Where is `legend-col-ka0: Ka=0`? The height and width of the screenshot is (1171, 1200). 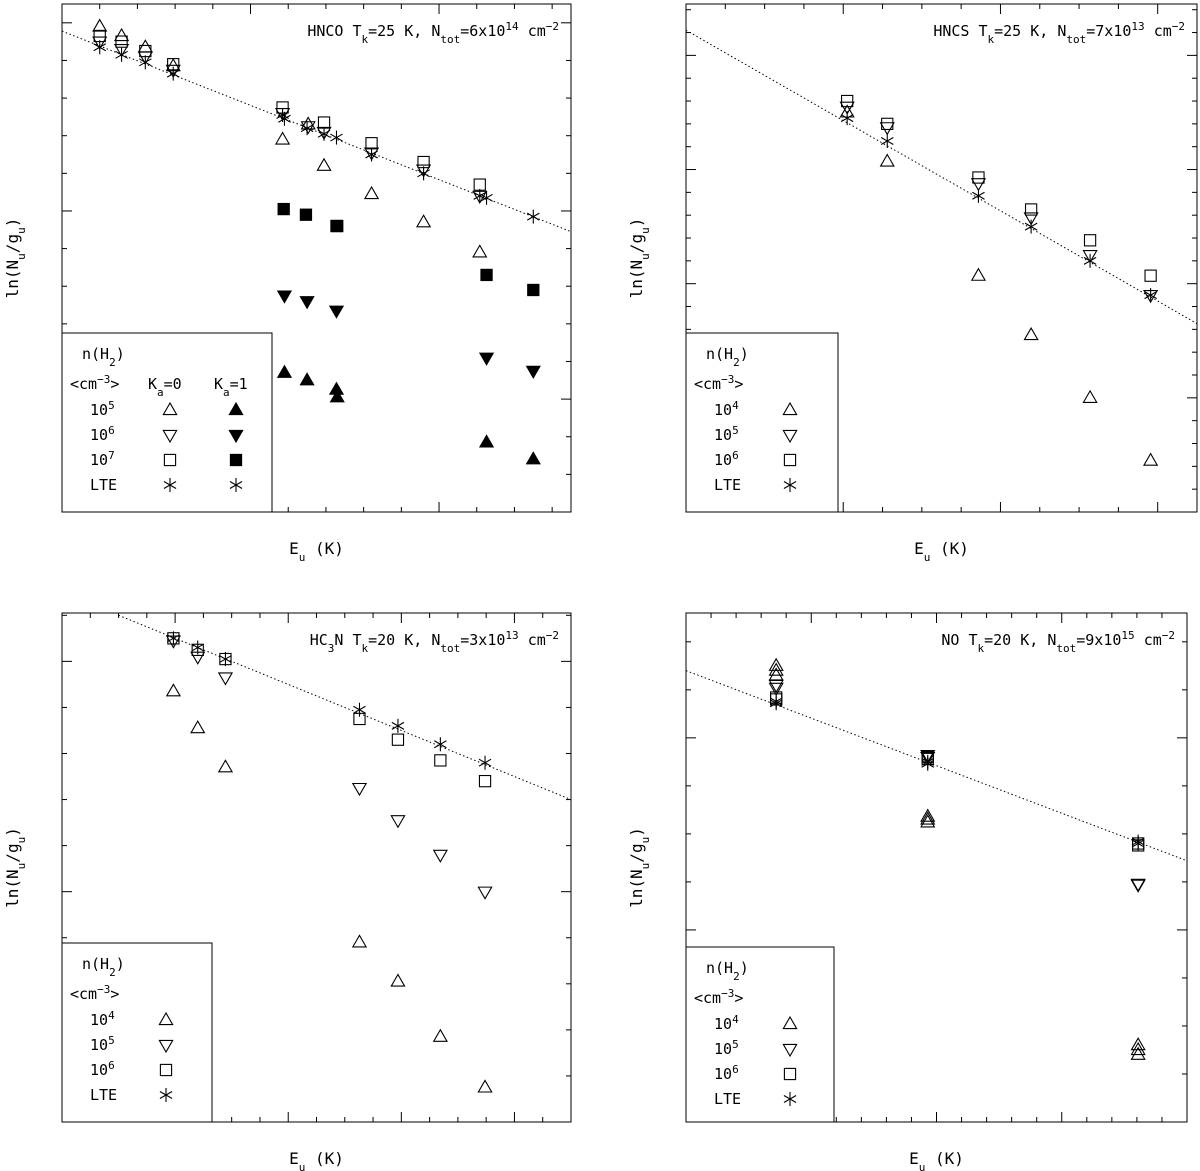
legend-col-ka0: Ka=0 is located at coordinates (165, 387).